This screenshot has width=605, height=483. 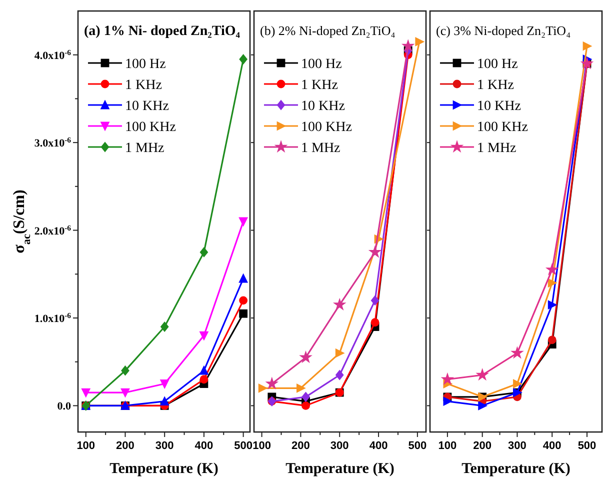 What do you see at coordinates (53, 142) in the screenshot?
I see `y-tick-label: 3.0x10$^{-6}$` at bounding box center [53, 142].